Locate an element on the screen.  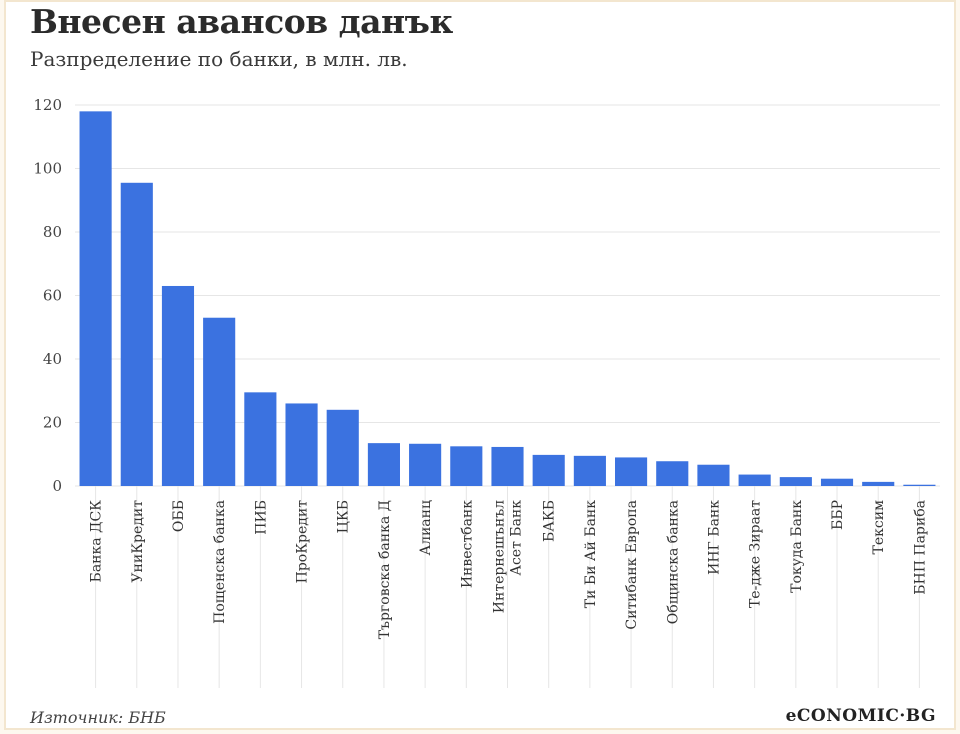
category-label-line: ОББ is located at coordinates (179, 516).